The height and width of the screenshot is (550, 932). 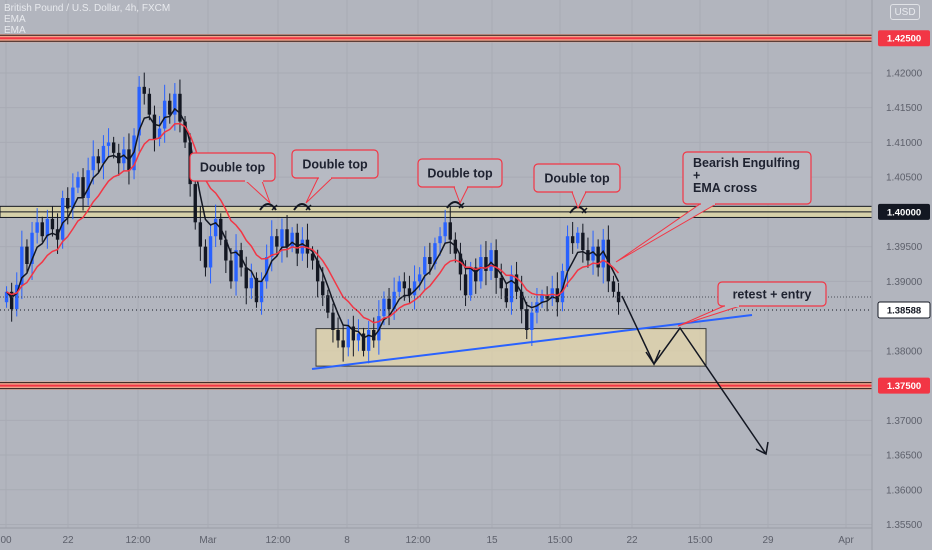 What do you see at coordinates (747, 178) in the screenshot?
I see `callout-box` at bounding box center [747, 178].